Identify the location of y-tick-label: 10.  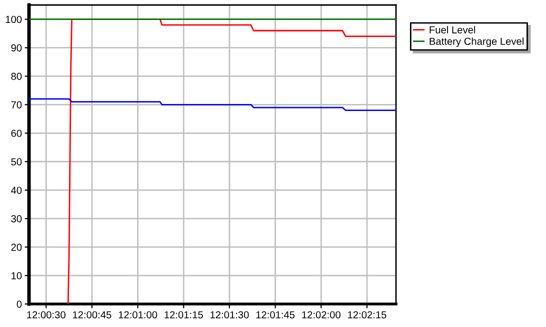
(17, 276).